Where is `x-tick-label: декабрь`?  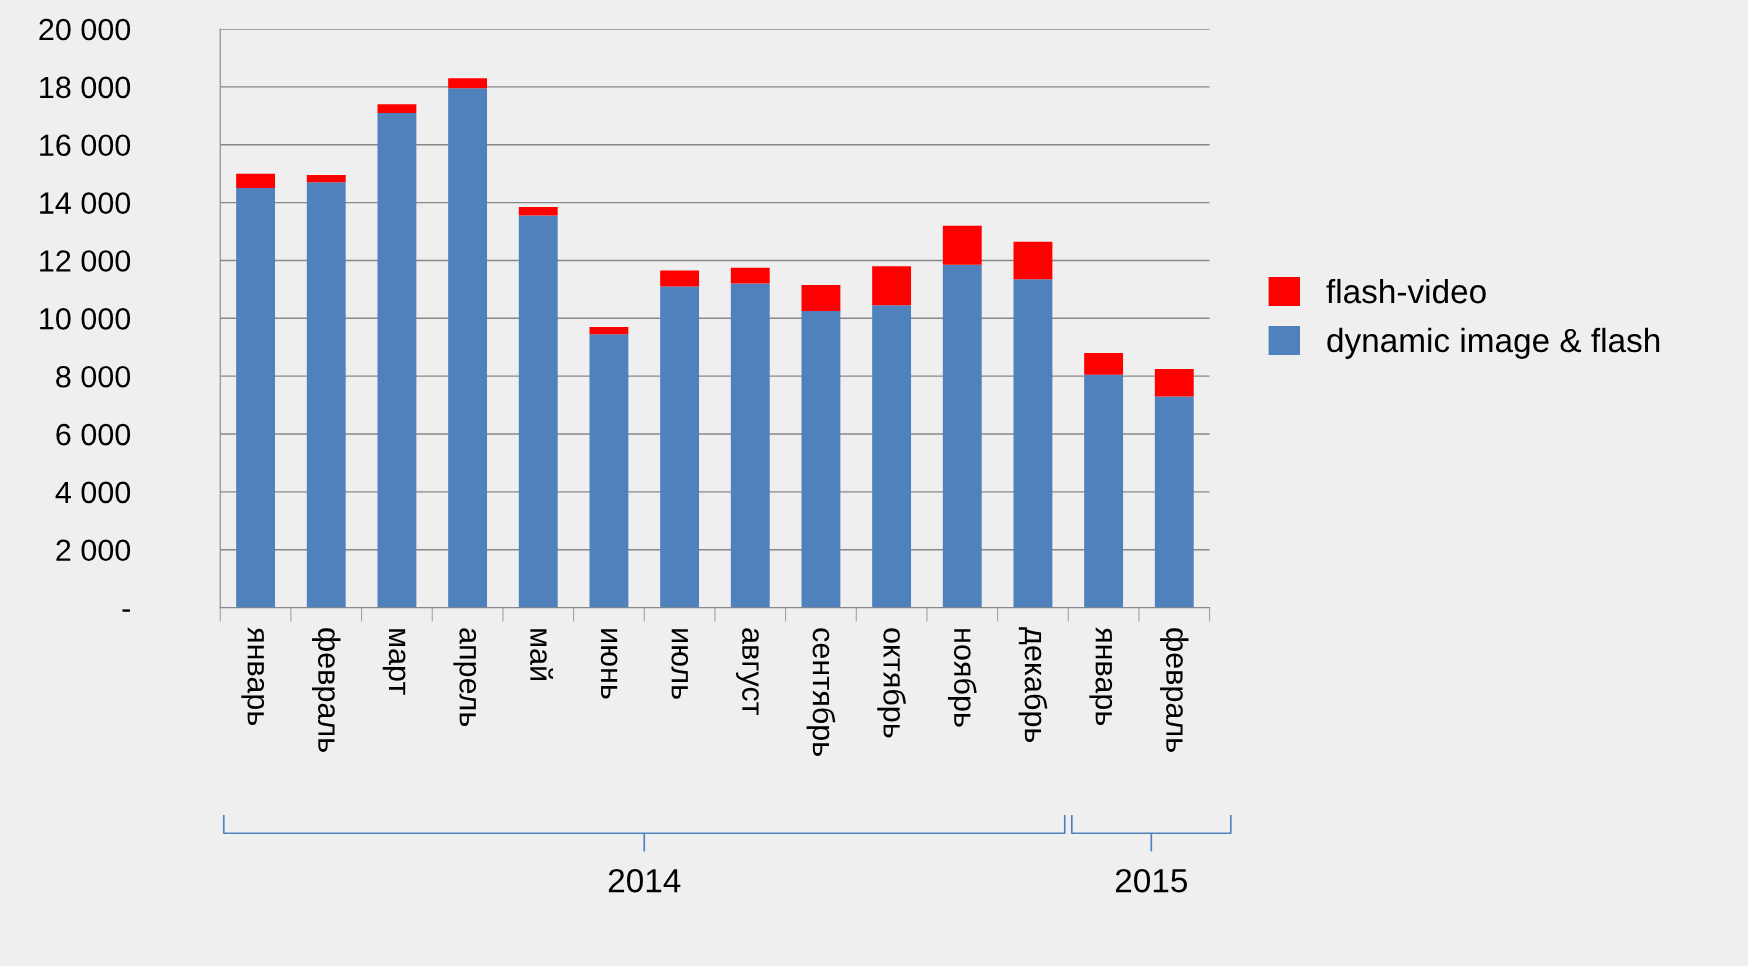 x-tick-label: декабрь is located at coordinates (1033, 685).